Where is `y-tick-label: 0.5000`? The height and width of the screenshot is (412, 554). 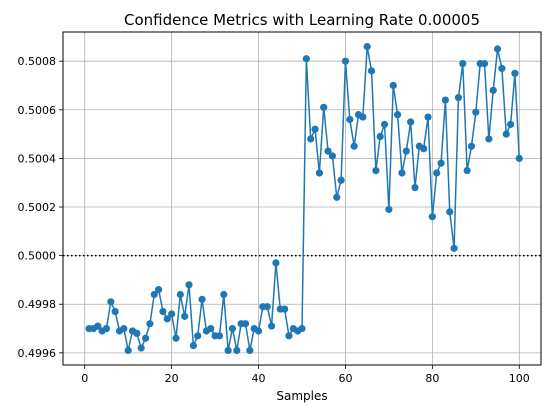
y-tick-label: 0.5000 is located at coordinates (37, 256).